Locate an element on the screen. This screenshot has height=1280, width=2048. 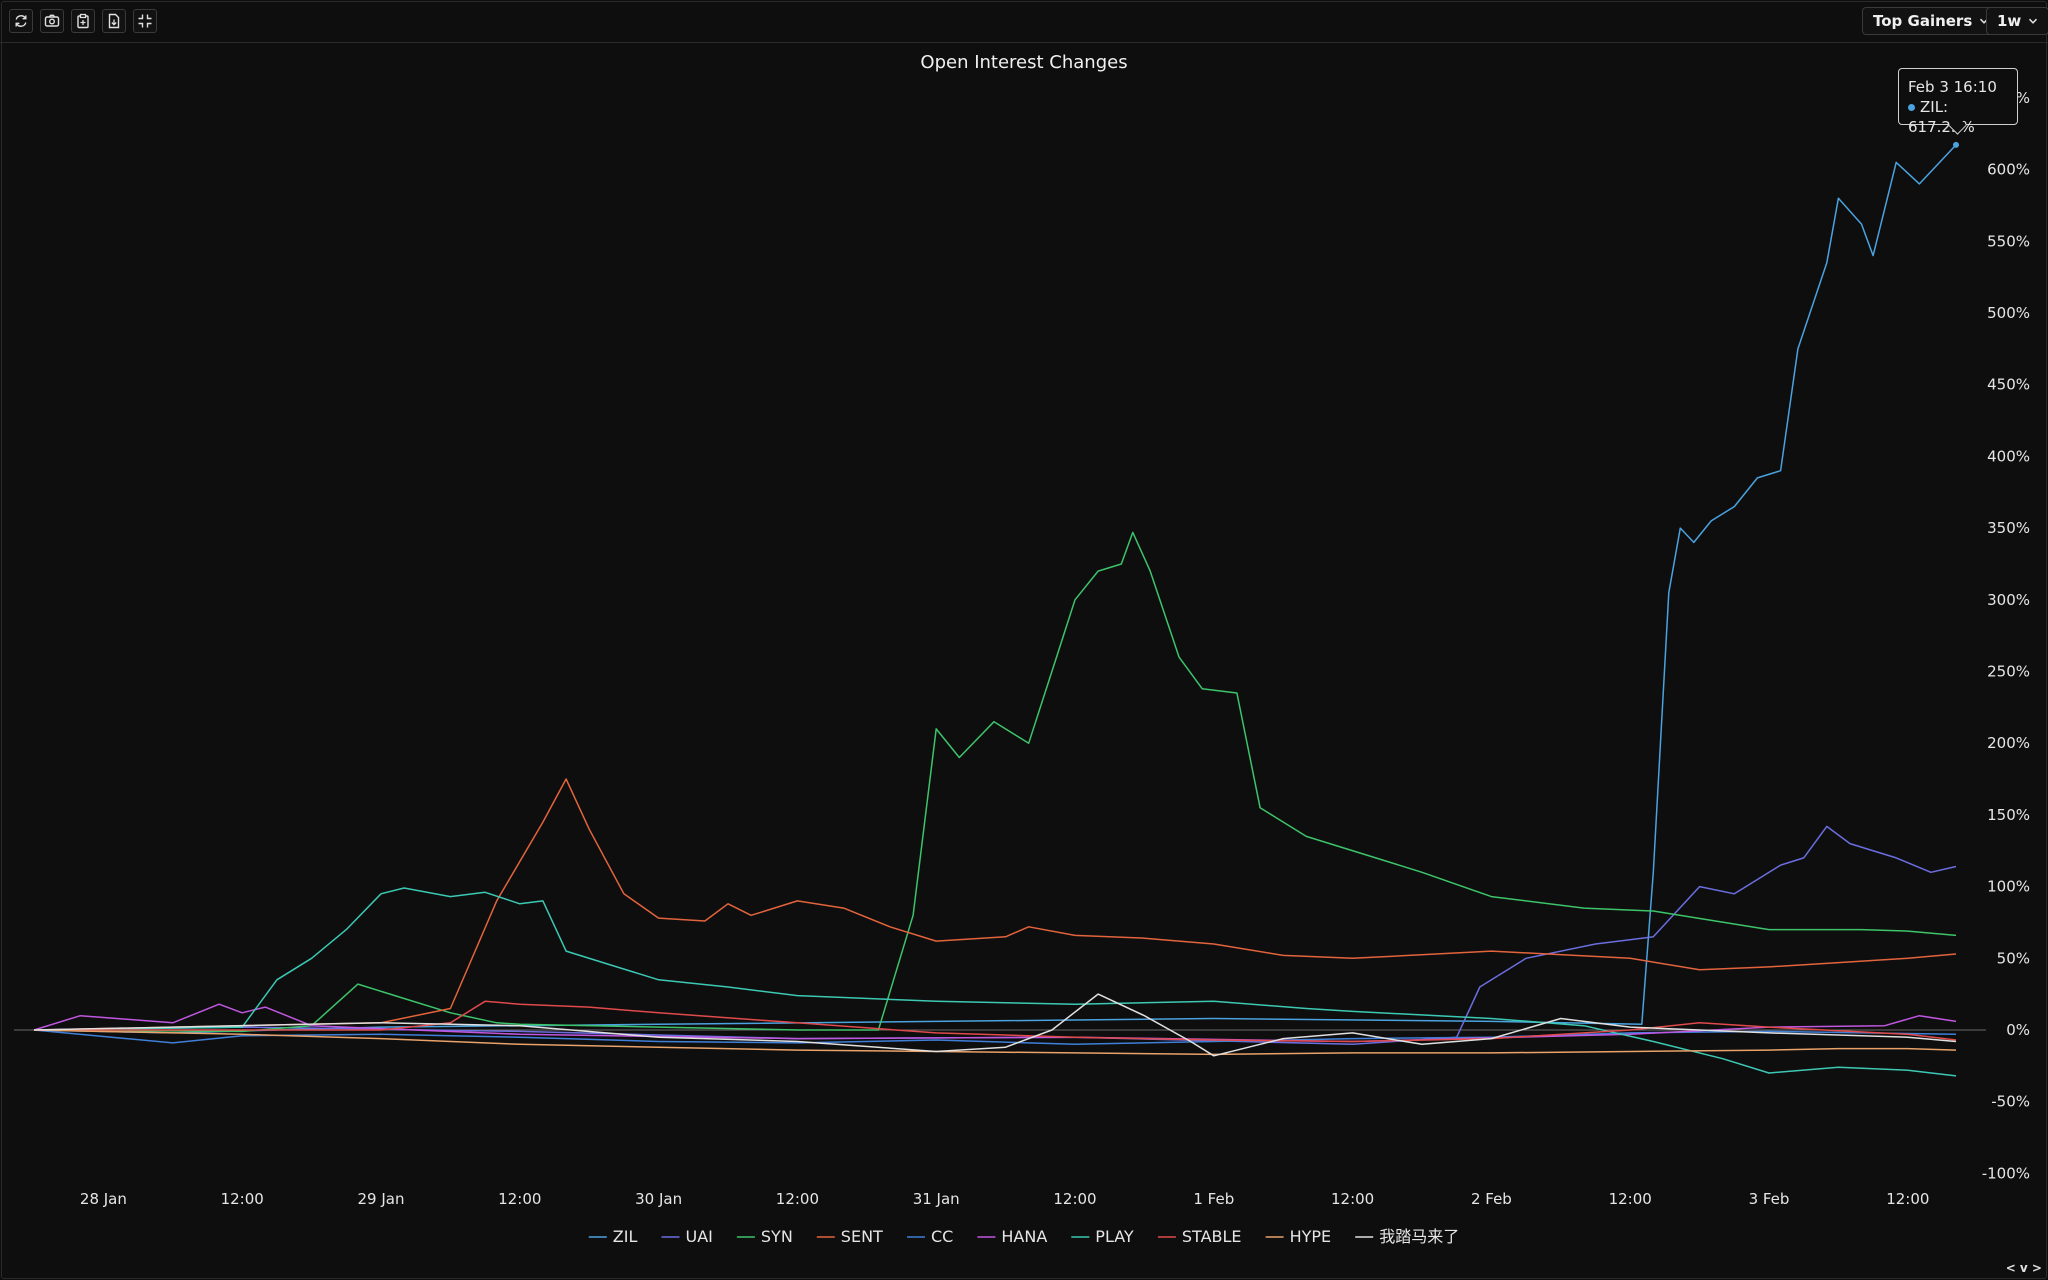
series-line-STABLE is located at coordinates (995, 1021).